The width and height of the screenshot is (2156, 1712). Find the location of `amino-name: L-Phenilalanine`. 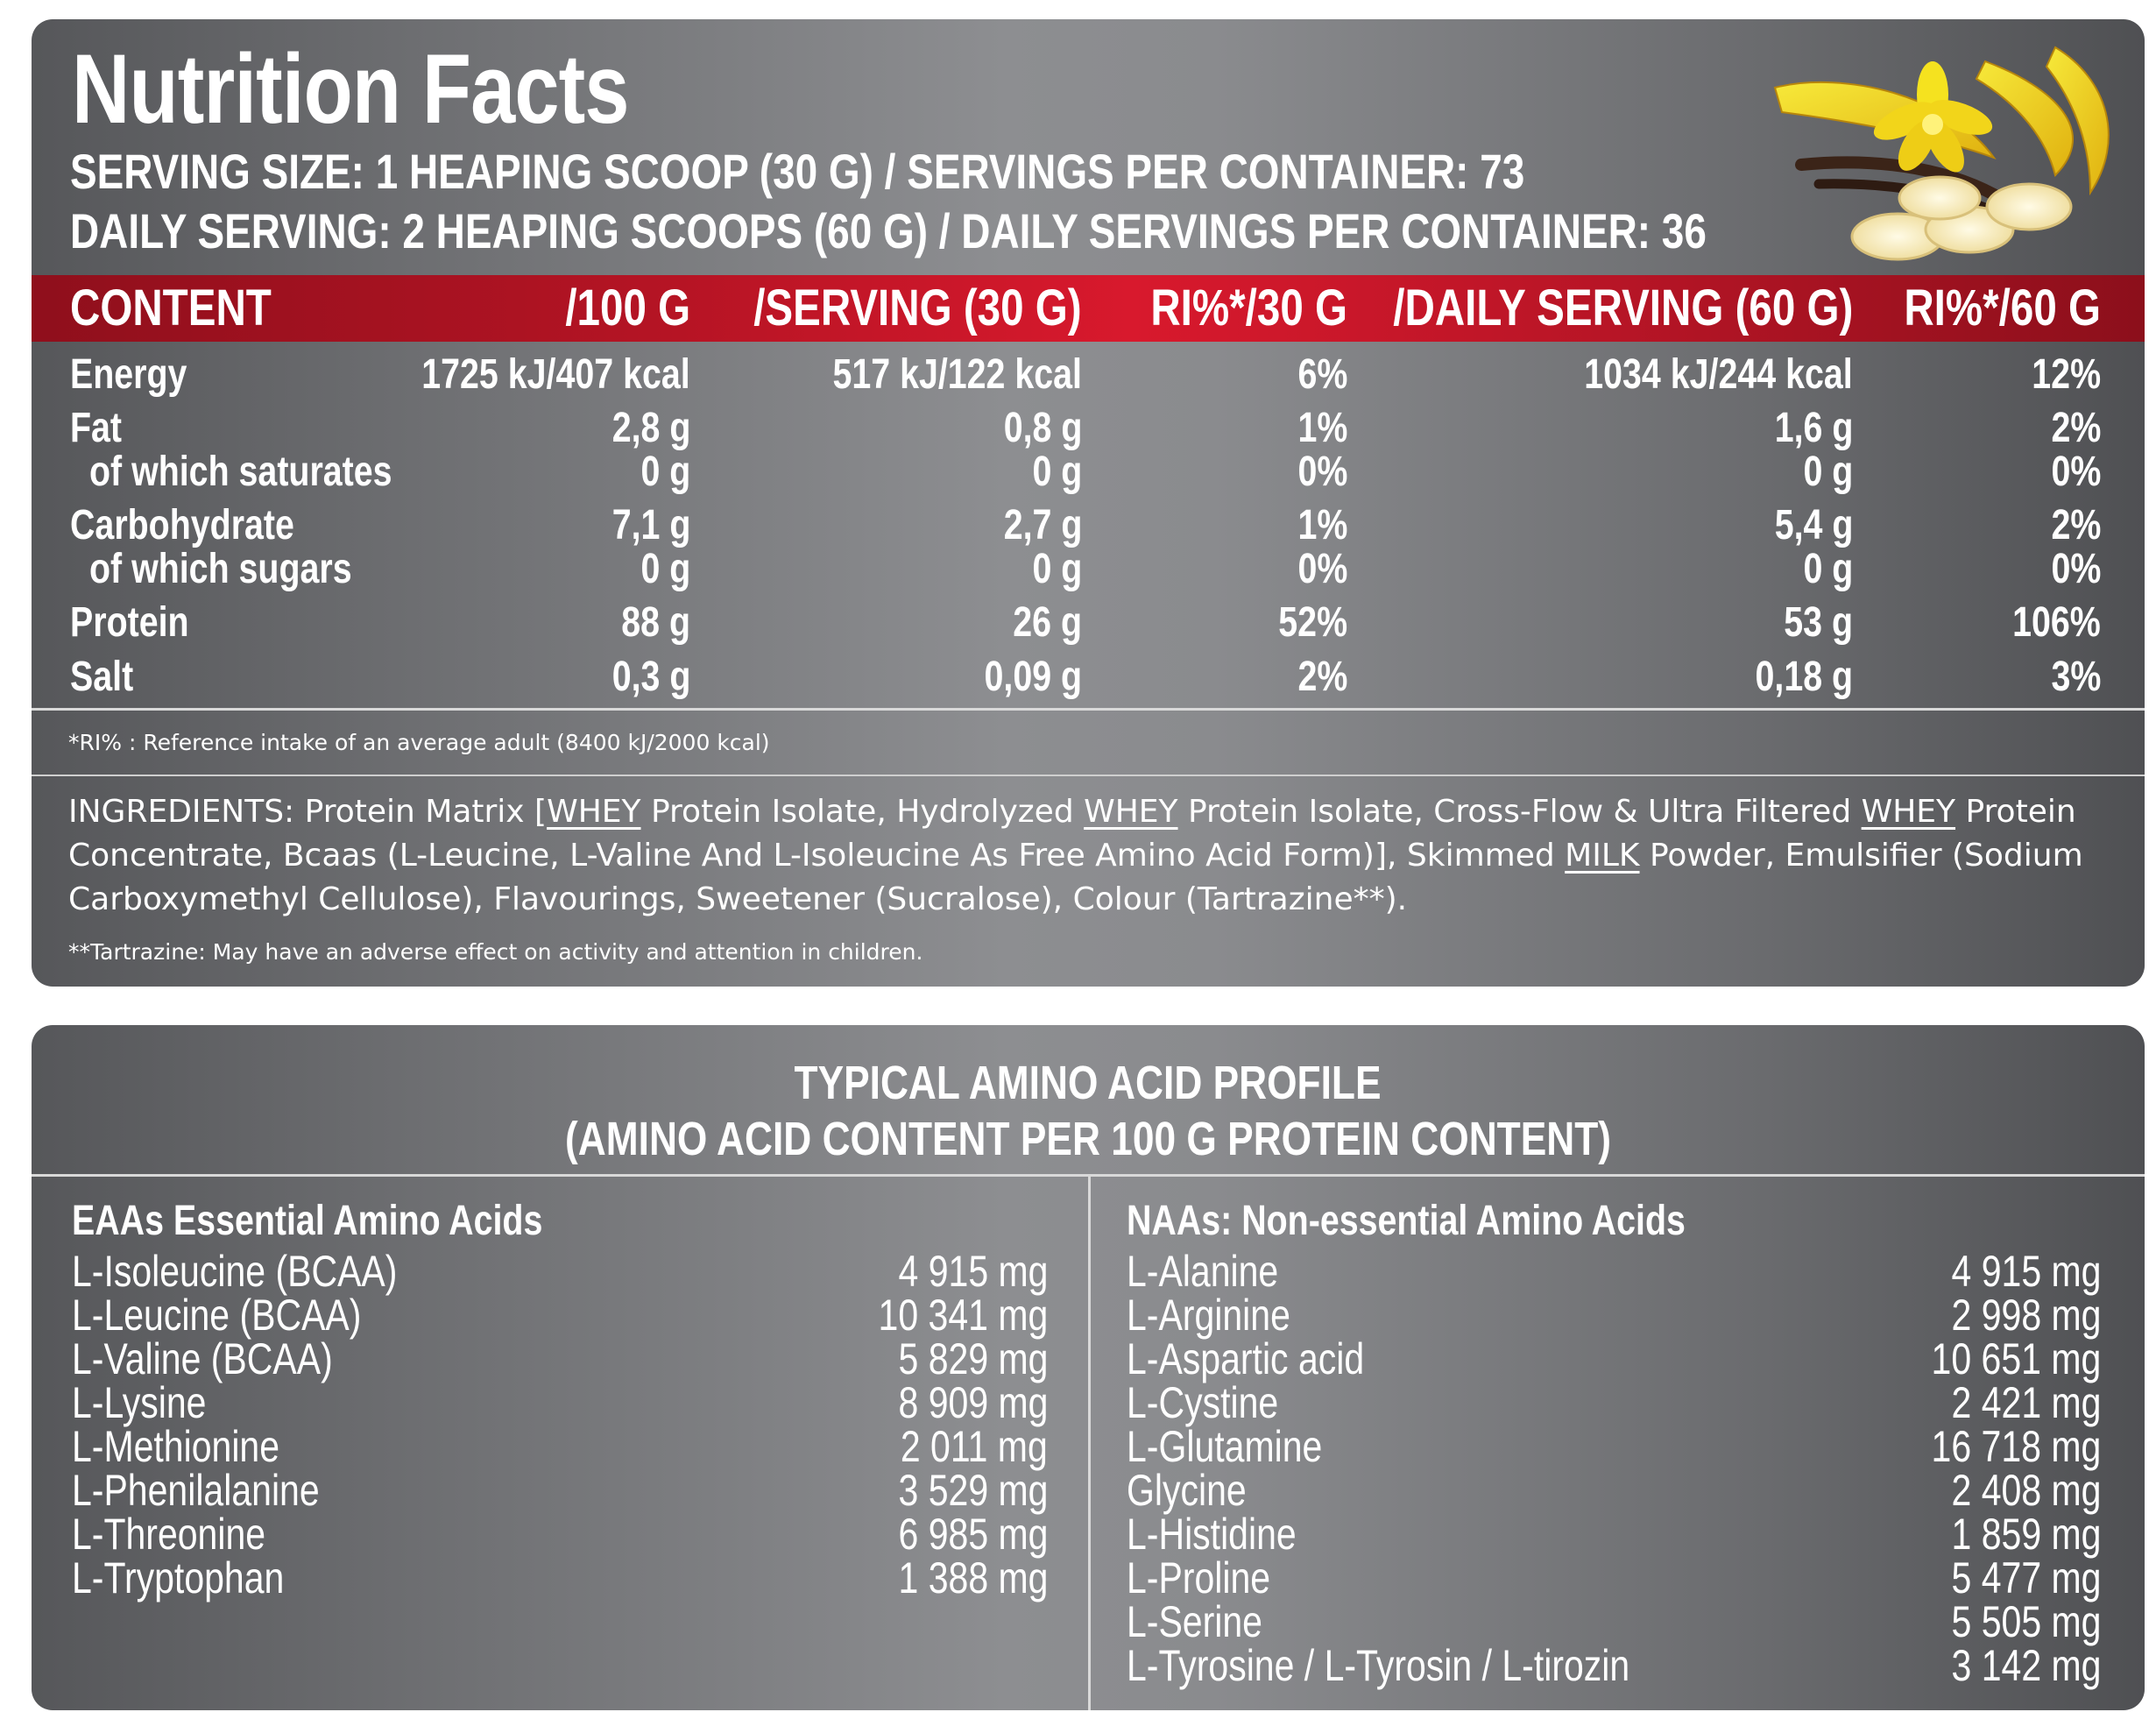

amino-name: L-Phenilalanine is located at coordinates (196, 1490).